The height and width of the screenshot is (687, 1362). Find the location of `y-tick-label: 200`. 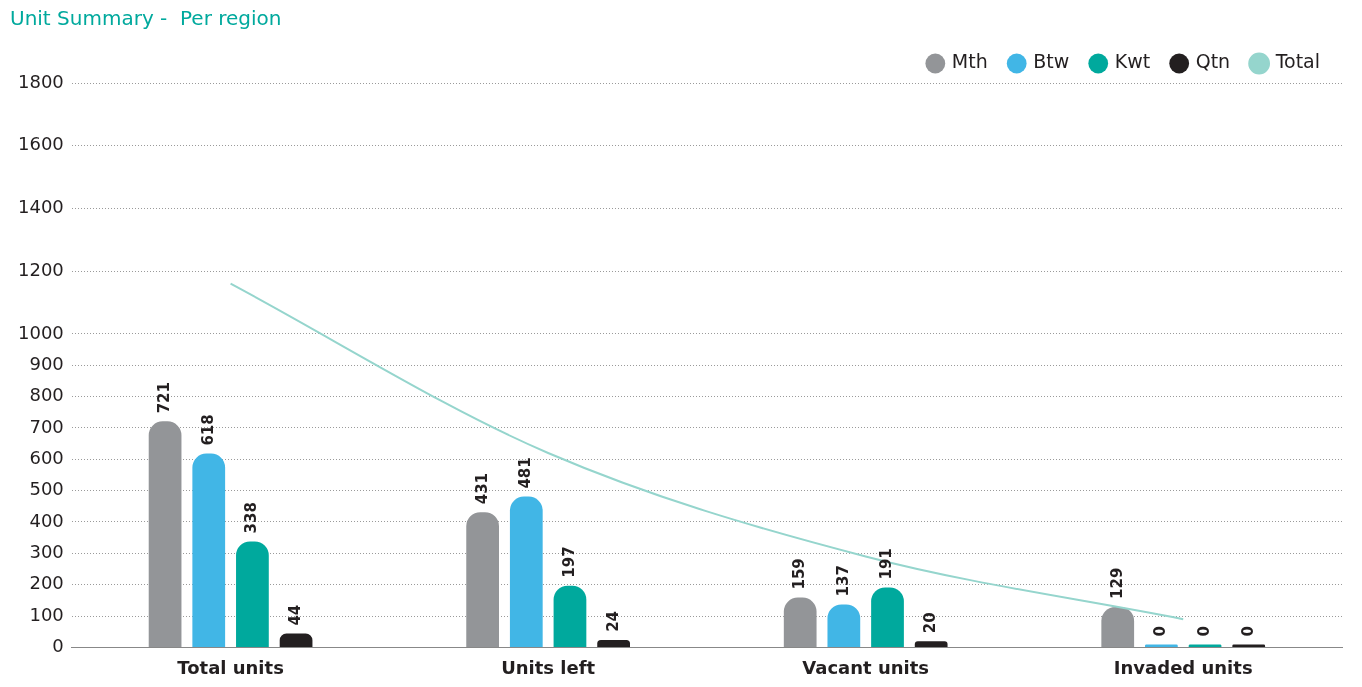

y-tick-label: 200 is located at coordinates (46, 583).